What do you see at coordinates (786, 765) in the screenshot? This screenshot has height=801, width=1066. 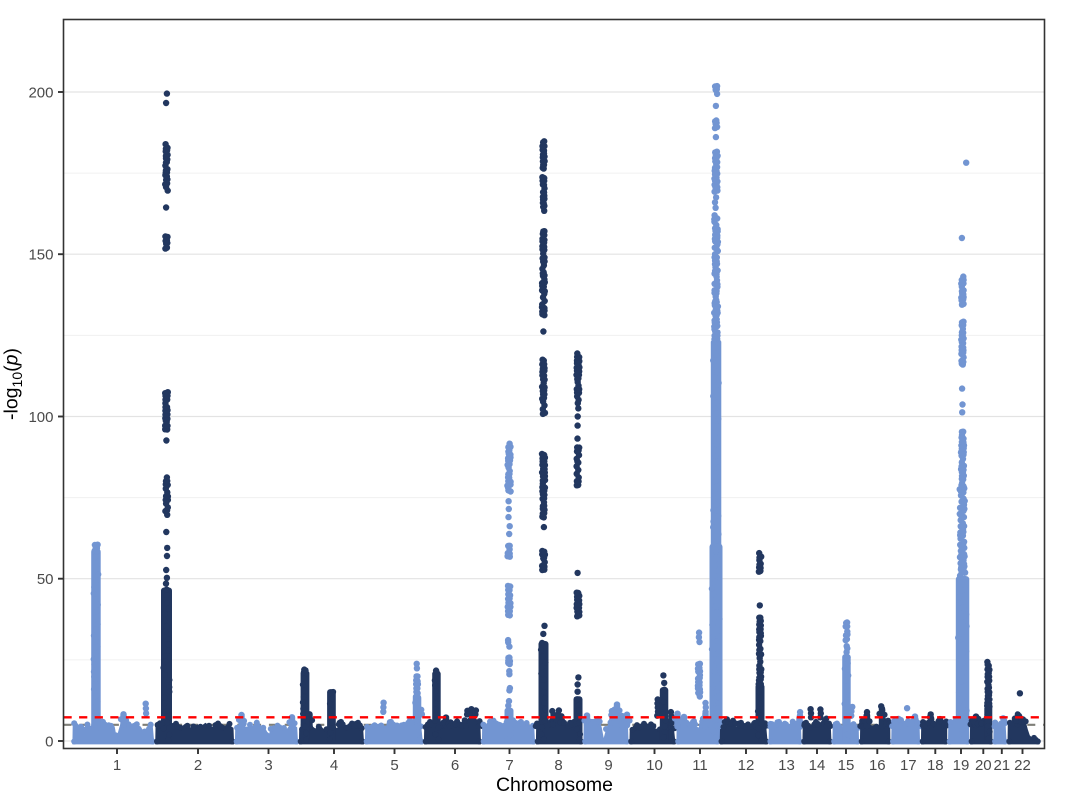 I see `svg-text: 13` at bounding box center [786, 765].